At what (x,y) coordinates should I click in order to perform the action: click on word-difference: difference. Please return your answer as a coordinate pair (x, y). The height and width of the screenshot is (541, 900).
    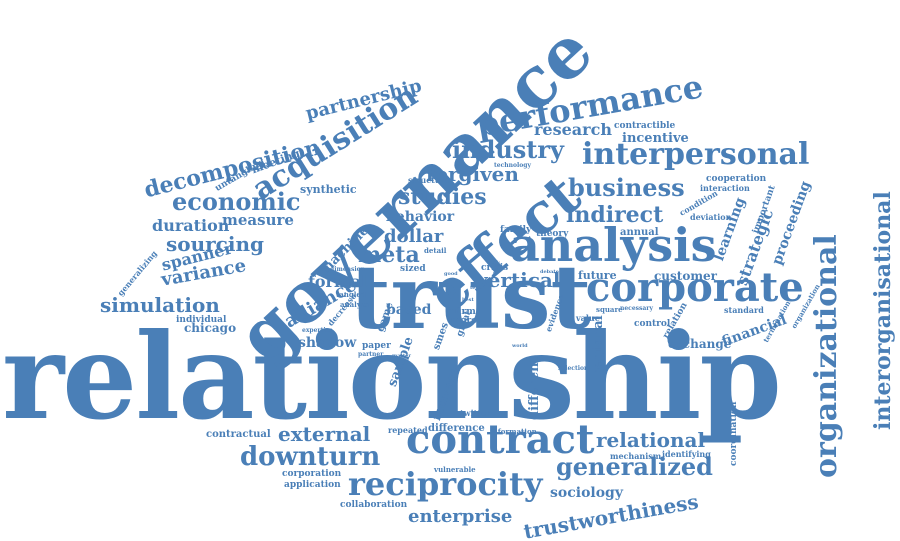
    Looking at the image, I should click on (456, 428).